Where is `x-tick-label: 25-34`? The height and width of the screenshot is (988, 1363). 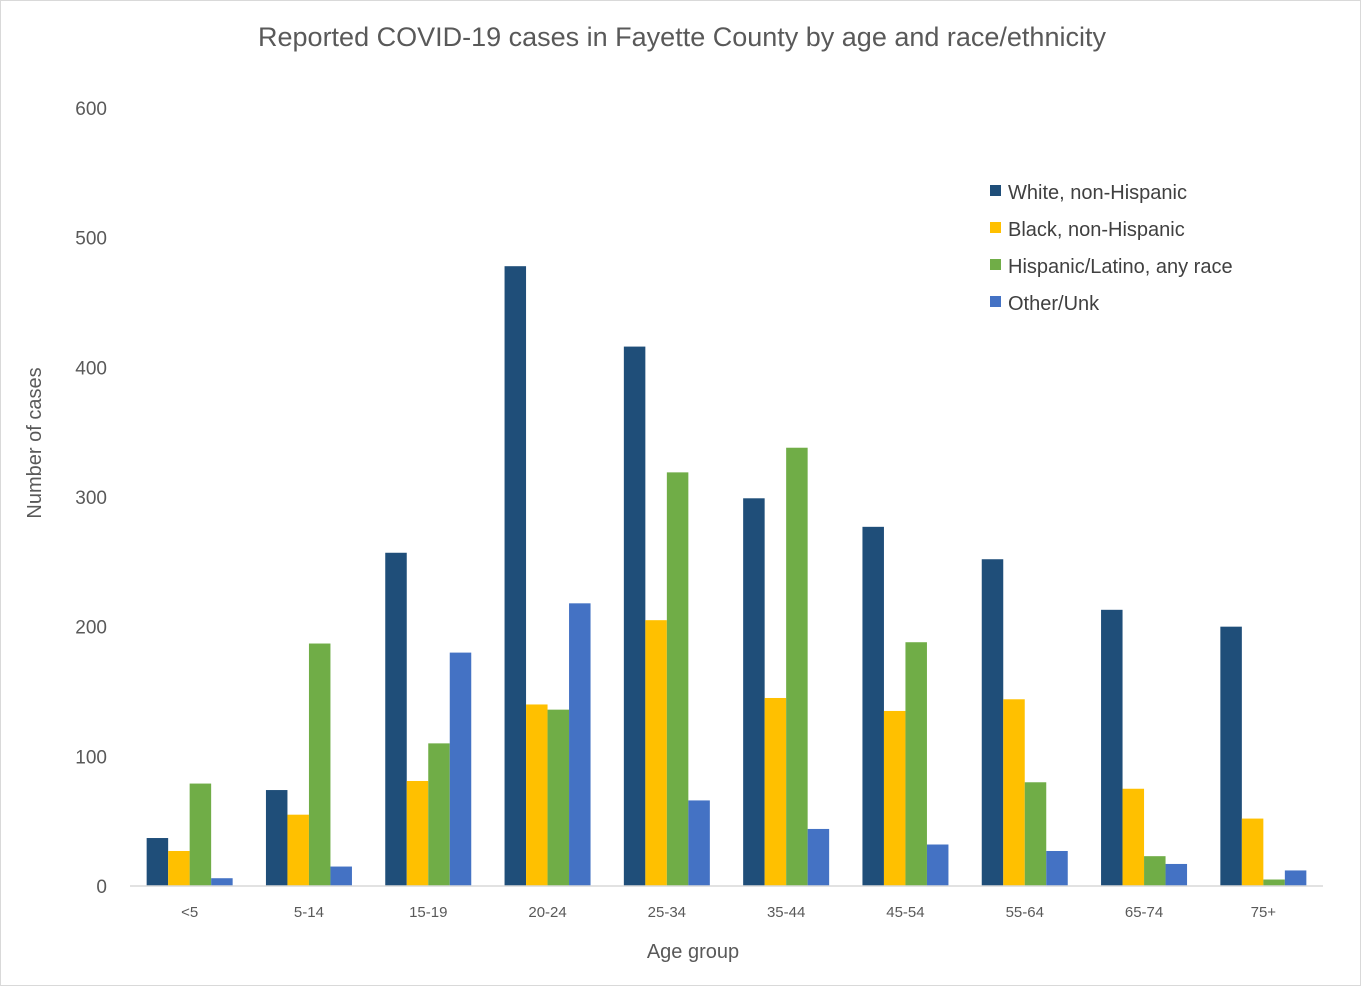 x-tick-label: 25-34 is located at coordinates (667, 912).